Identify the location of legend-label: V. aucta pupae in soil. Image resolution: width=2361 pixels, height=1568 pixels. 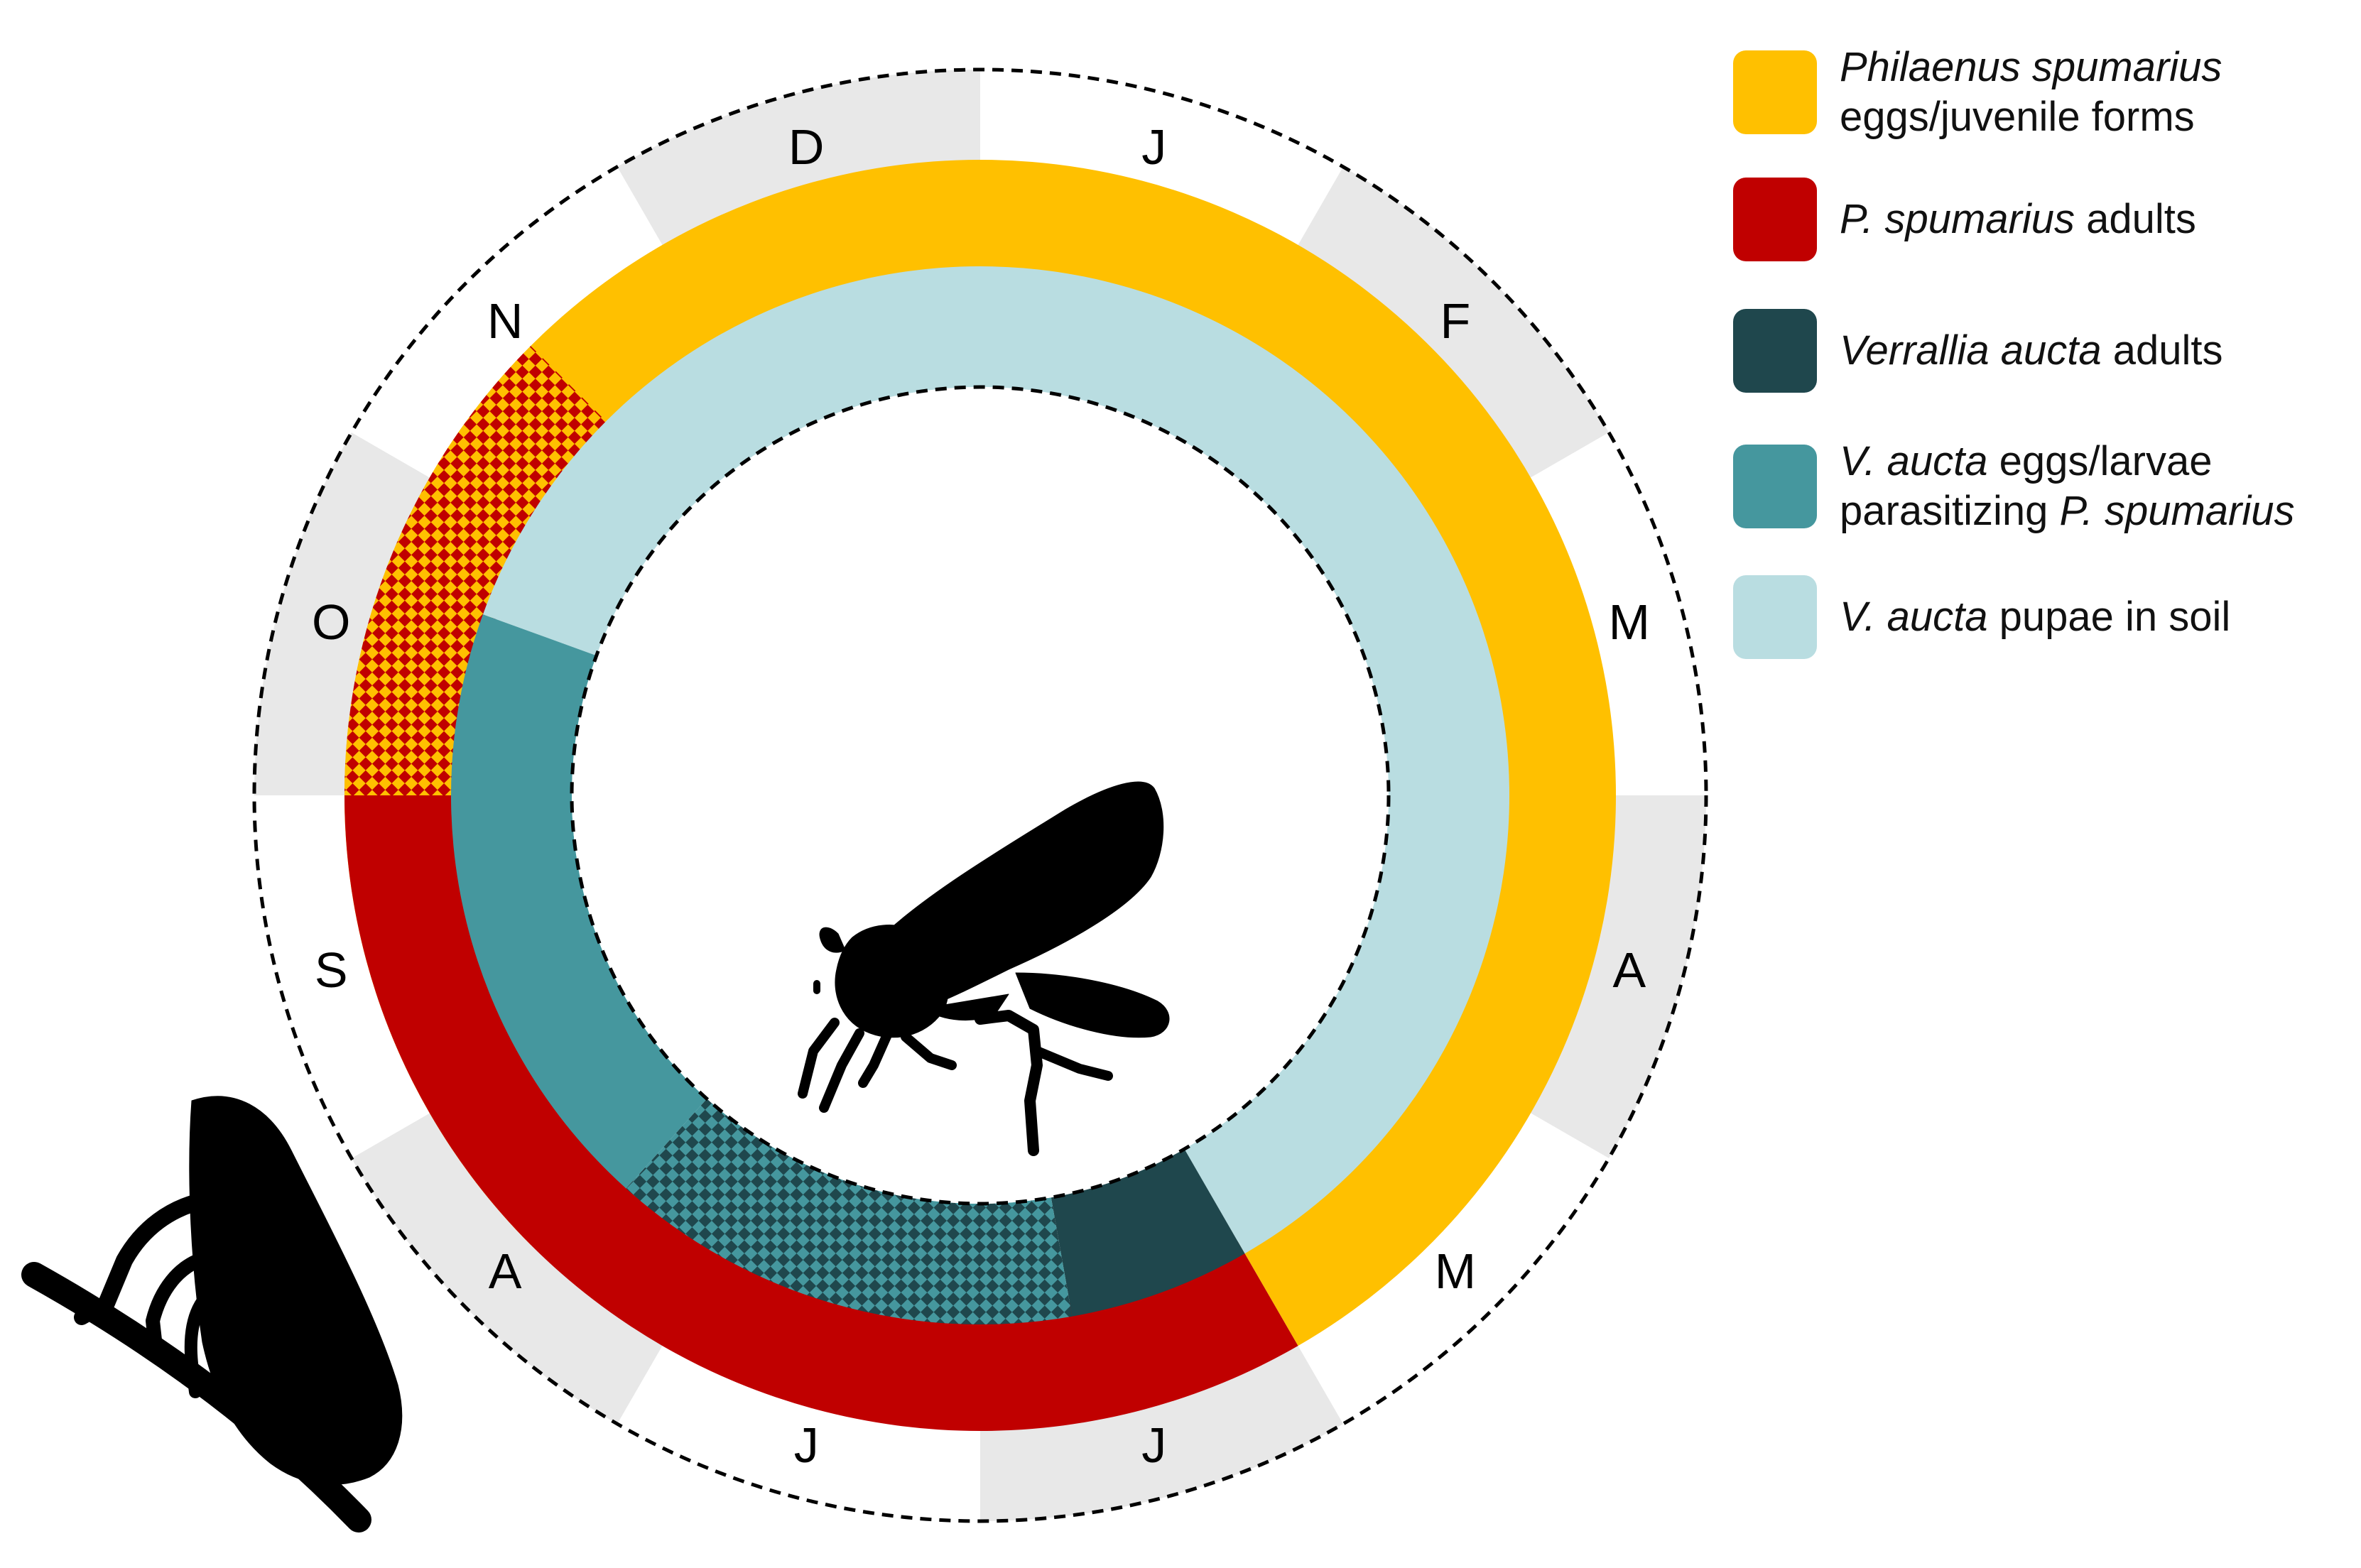
(2035, 617).